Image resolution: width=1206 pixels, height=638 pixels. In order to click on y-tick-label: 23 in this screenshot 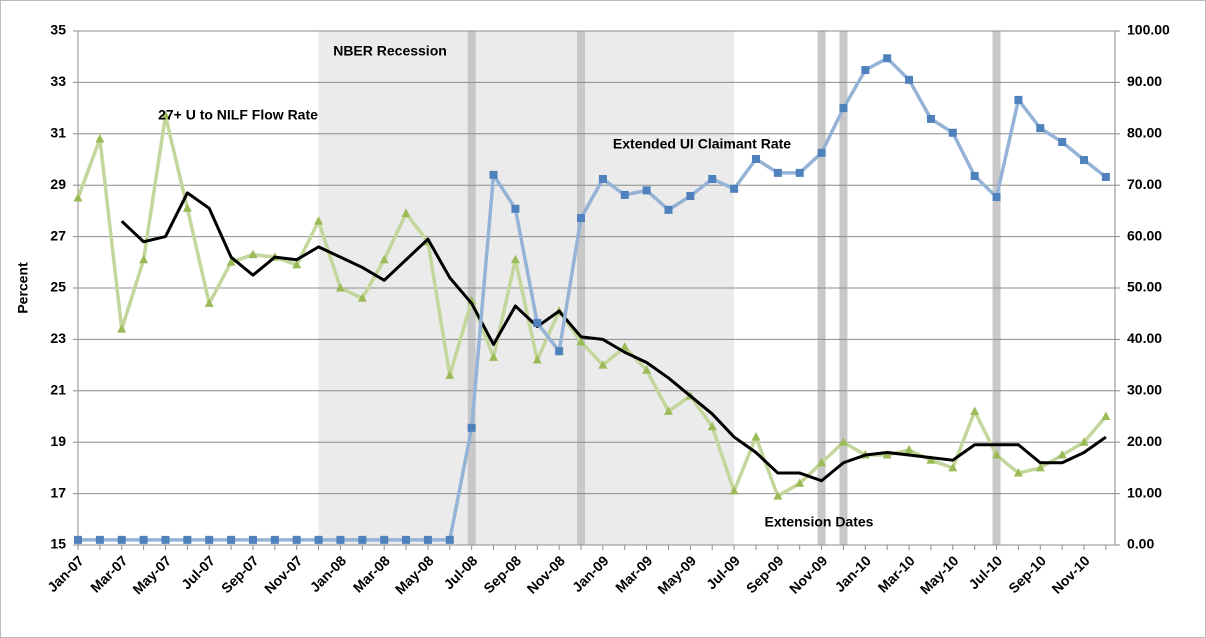, I will do `click(58, 338)`.